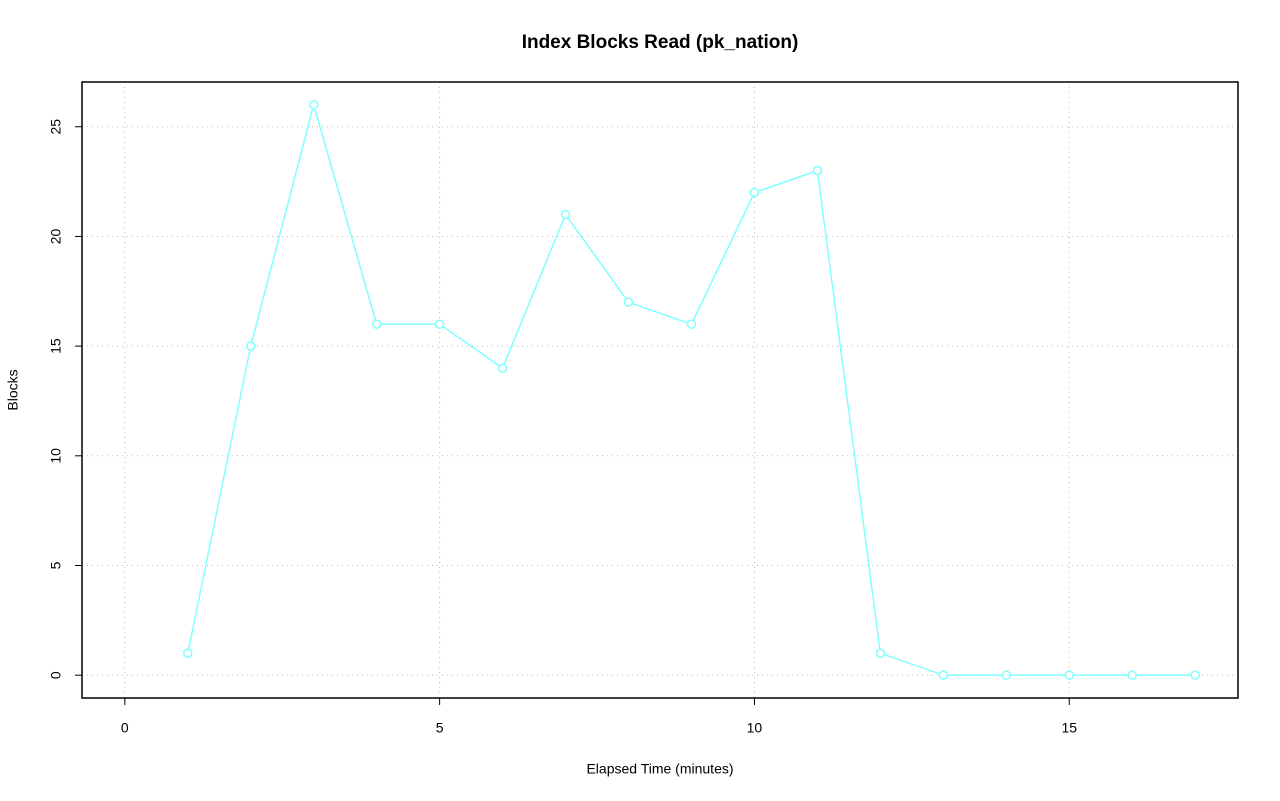 The image size is (1280, 801). Describe the element at coordinates (56, 565) in the screenshot. I see `y-tick-label: 5` at that location.